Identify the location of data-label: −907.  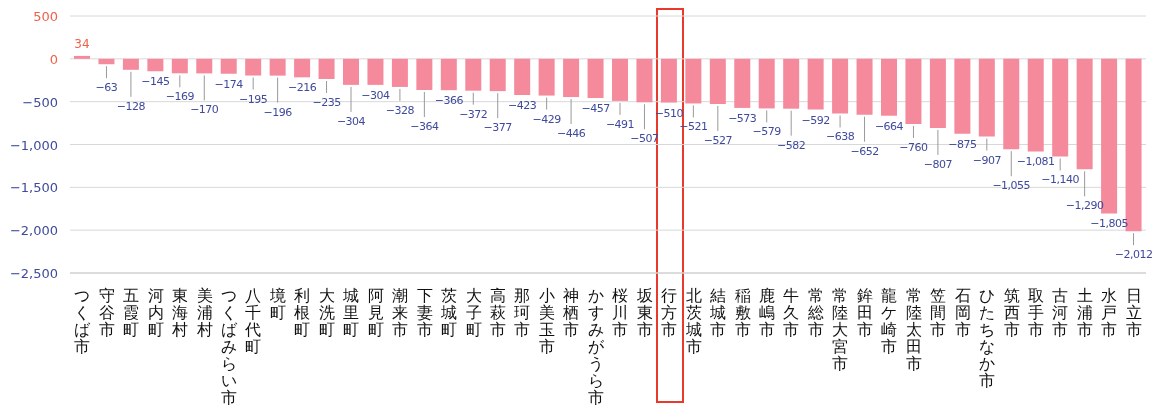
(987, 160).